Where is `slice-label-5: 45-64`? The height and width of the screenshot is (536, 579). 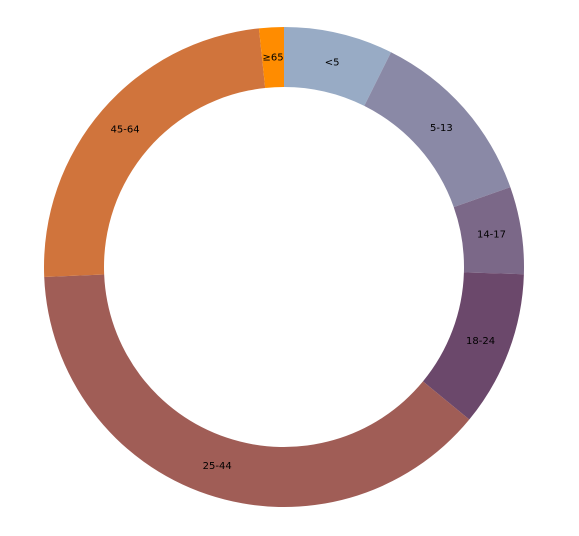
slice-label-5: 45-64 is located at coordinates (125, 130).